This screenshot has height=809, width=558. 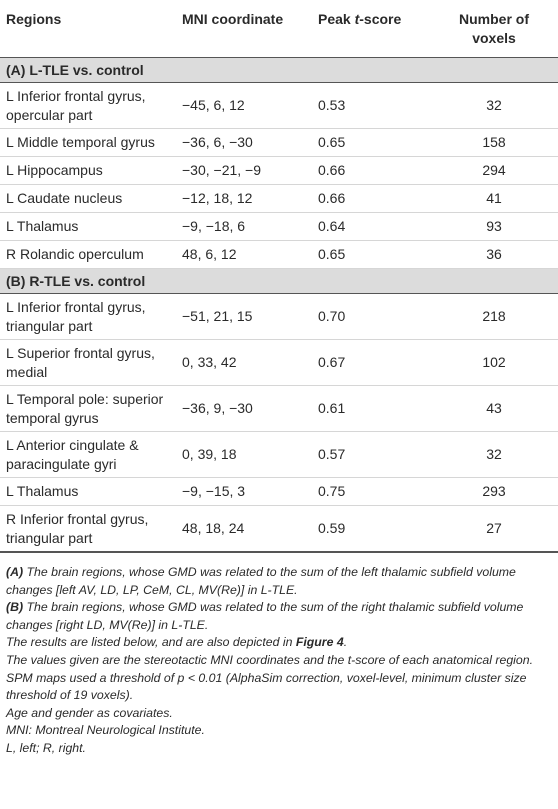 I want to click on header-peak-t: t, so click(x=357, y=19).